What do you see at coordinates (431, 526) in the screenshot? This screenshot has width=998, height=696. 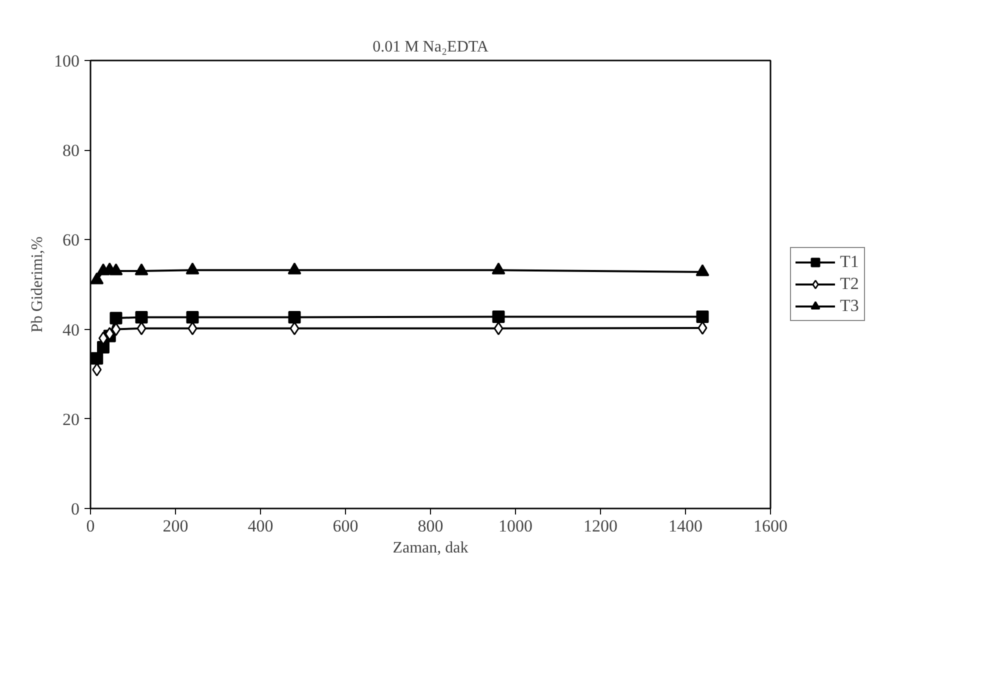 I see `x-tick-label: 800` at bounding box center [431, 526].